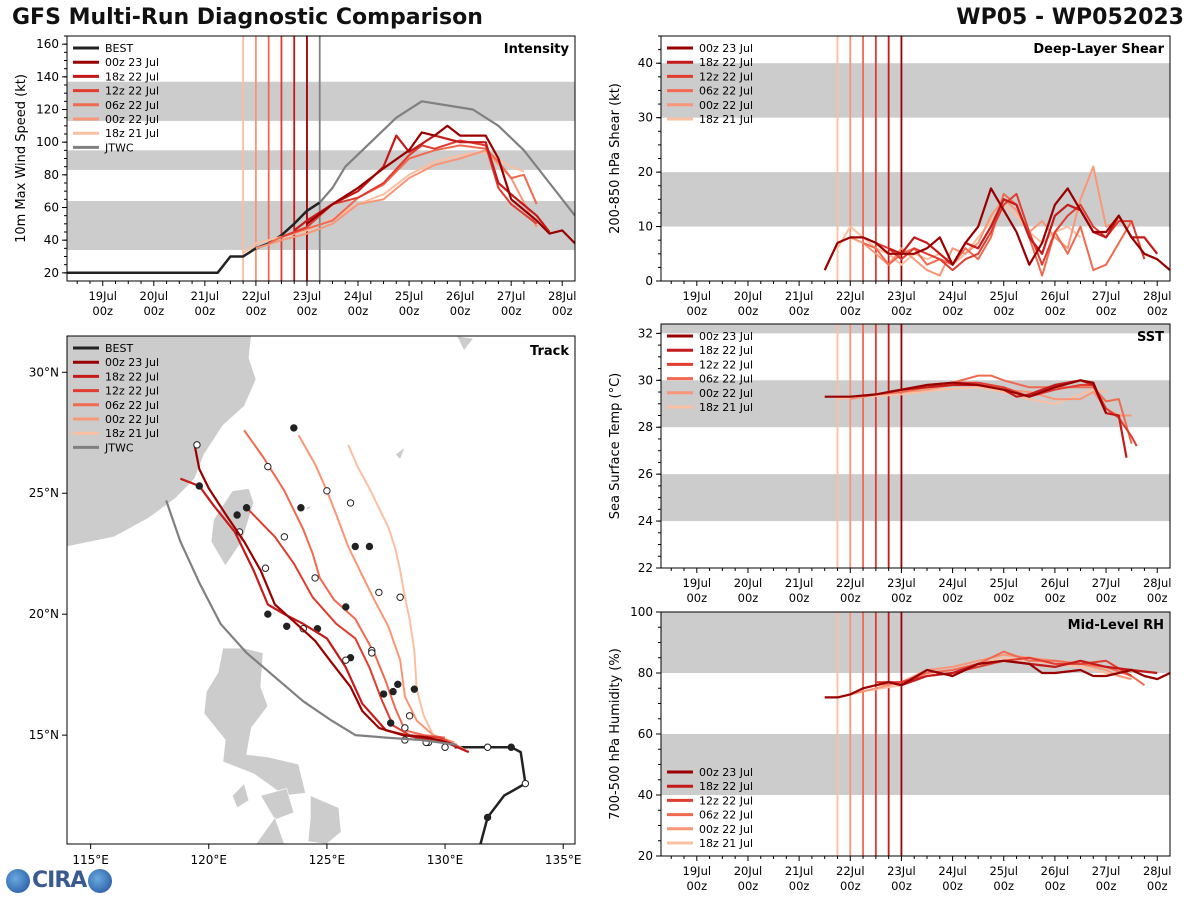 The height and width of the screenshot is (900, 1200). I want to click on rh-ytick-label: 60, so click(645, 734).